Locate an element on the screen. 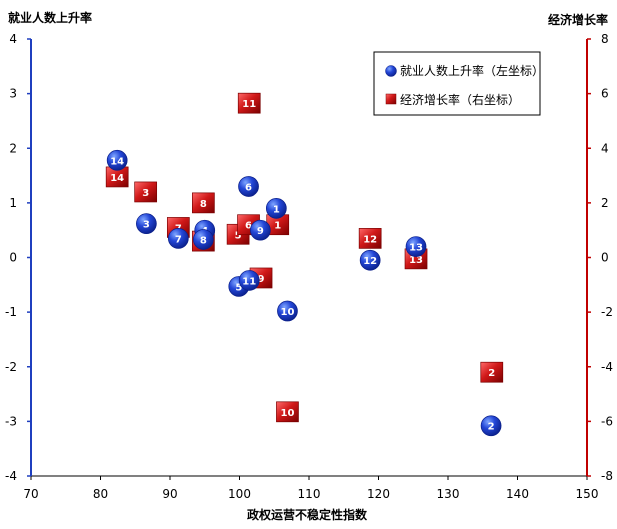 The width and height of the screenshot is (617, 529). growth-point-label: 11 is located at coordinates (249, 104).